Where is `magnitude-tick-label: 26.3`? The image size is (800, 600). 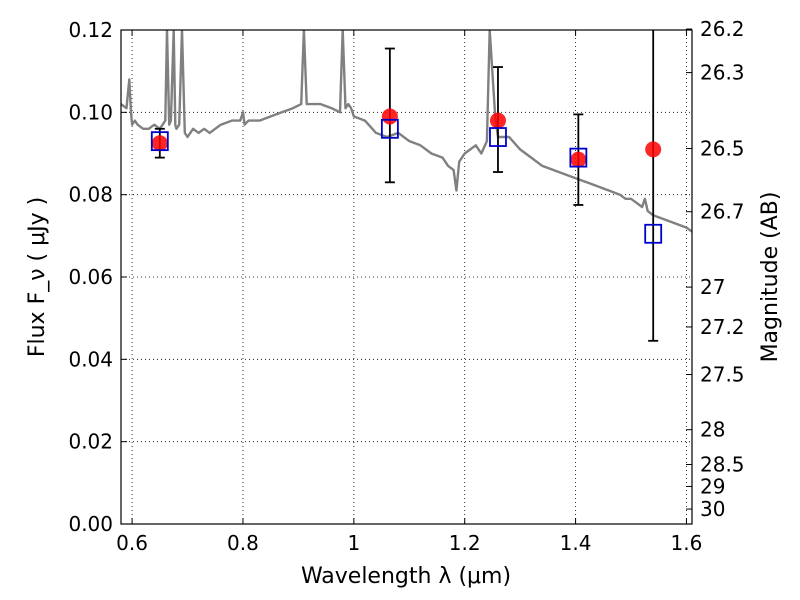 magnitude-tick-label: 26.3 is located at coordinates (722, 73).